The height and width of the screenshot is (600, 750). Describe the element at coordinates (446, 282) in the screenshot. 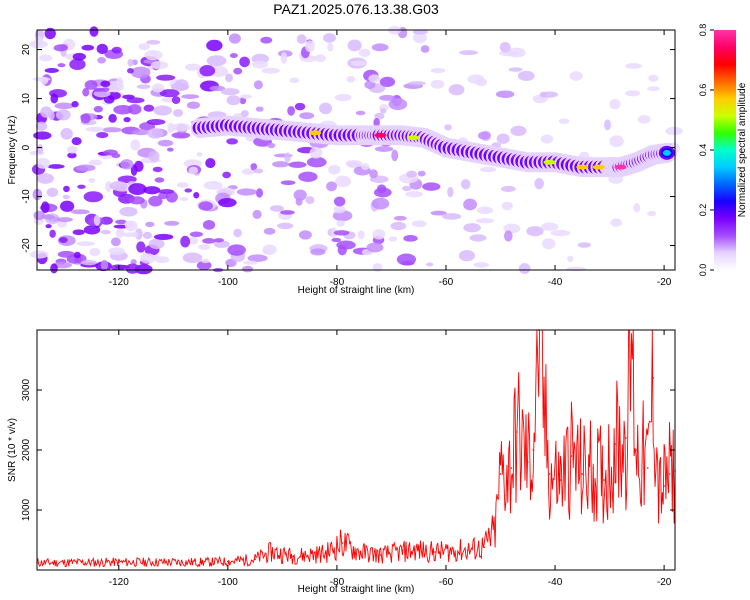

I see `heatmap-x-tick-label: -60` at that location.